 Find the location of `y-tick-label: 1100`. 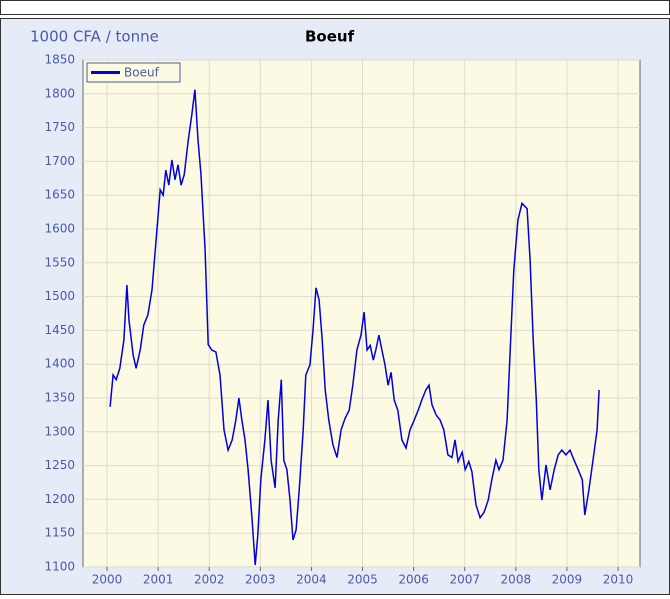

y-tick-label: 1100 is located at coordinates (59, 567).